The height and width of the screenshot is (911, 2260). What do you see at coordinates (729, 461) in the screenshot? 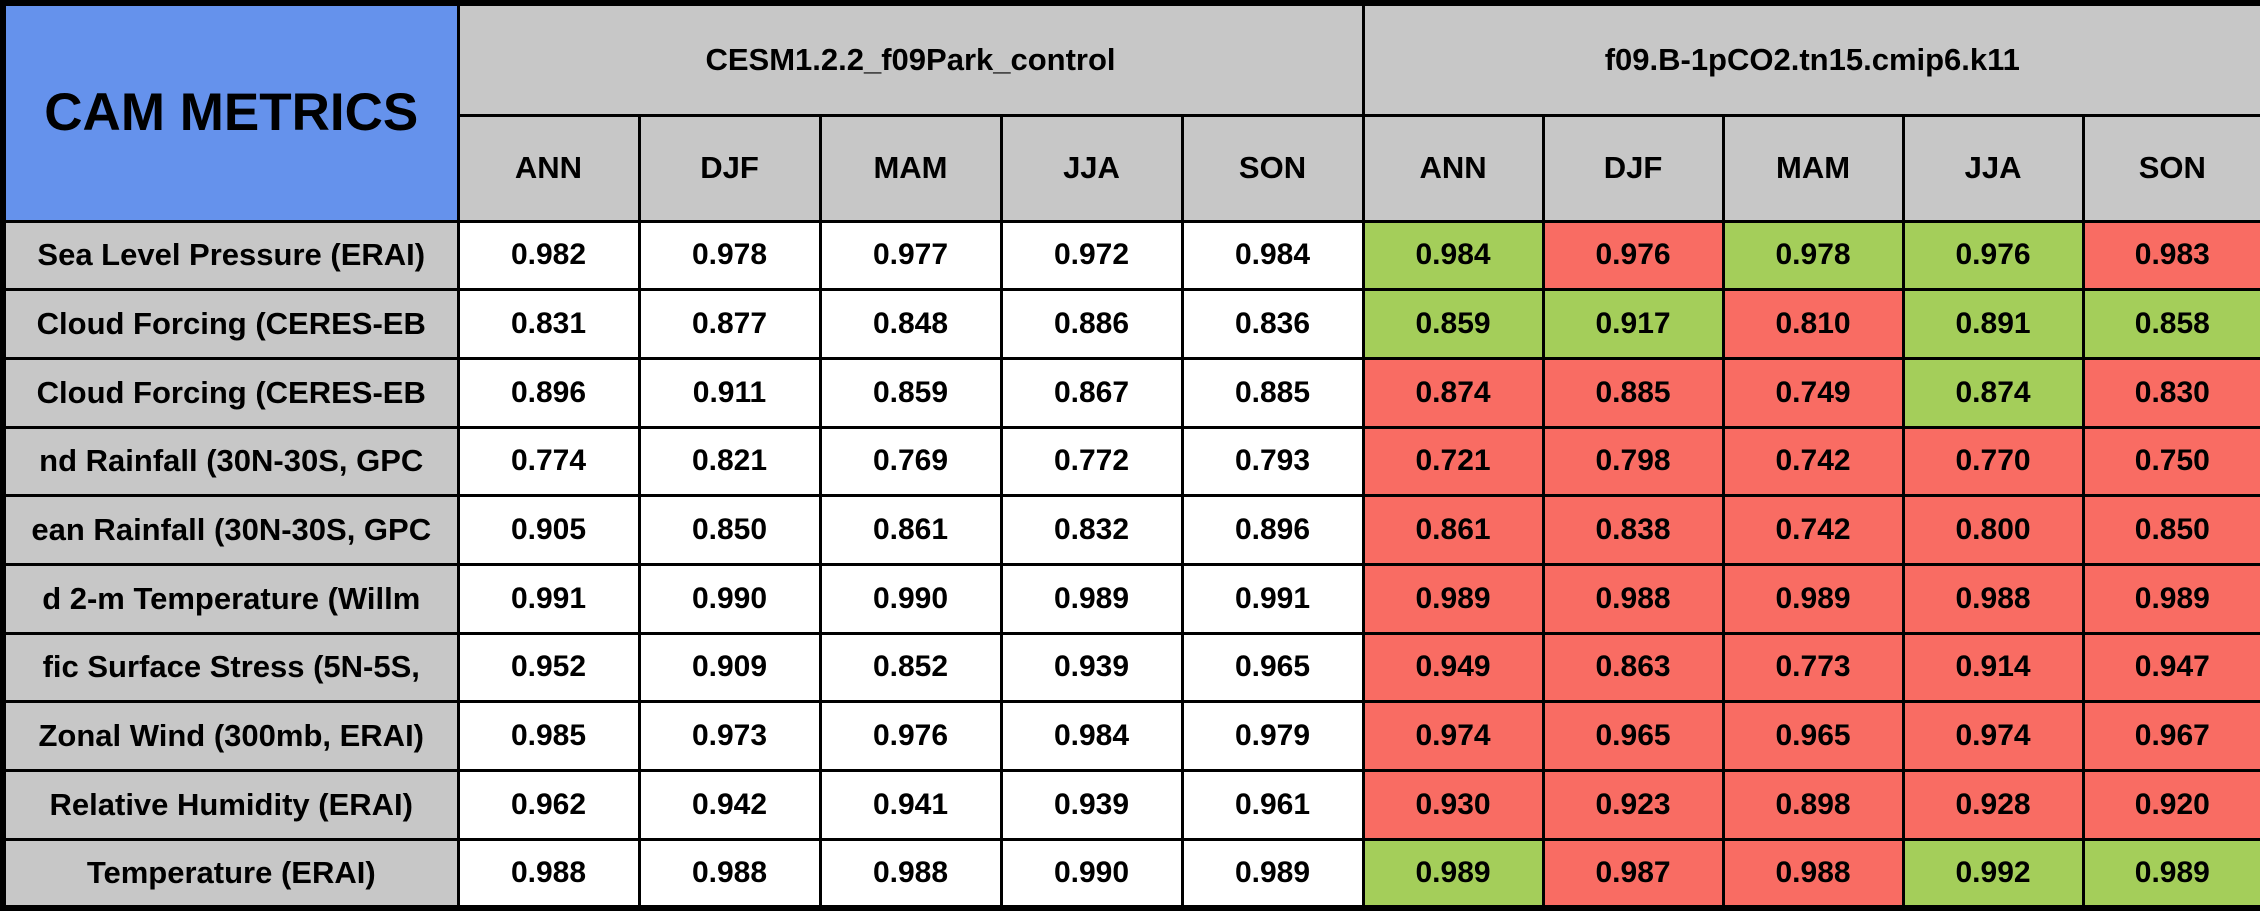
I see `control-value-cell: 0.821` at bounding box center [729, 461].